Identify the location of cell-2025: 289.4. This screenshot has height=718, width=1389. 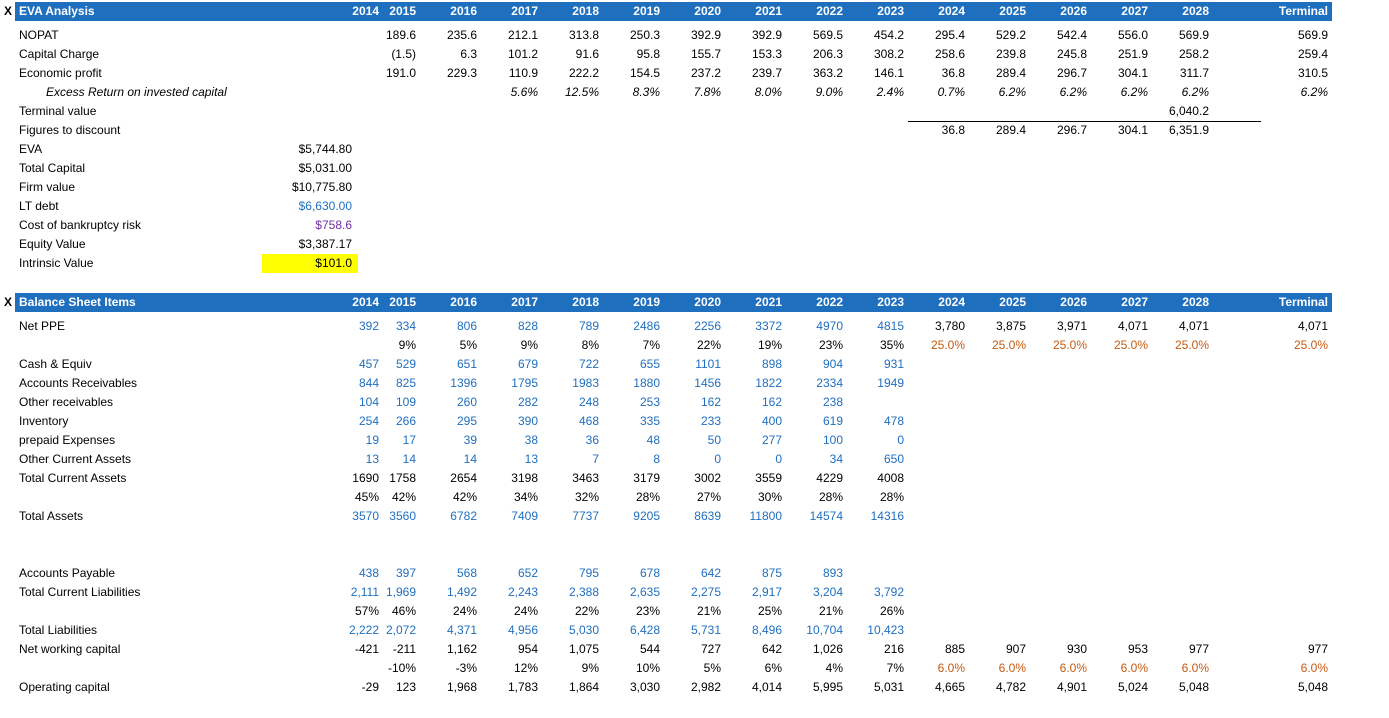
(1010, 130).